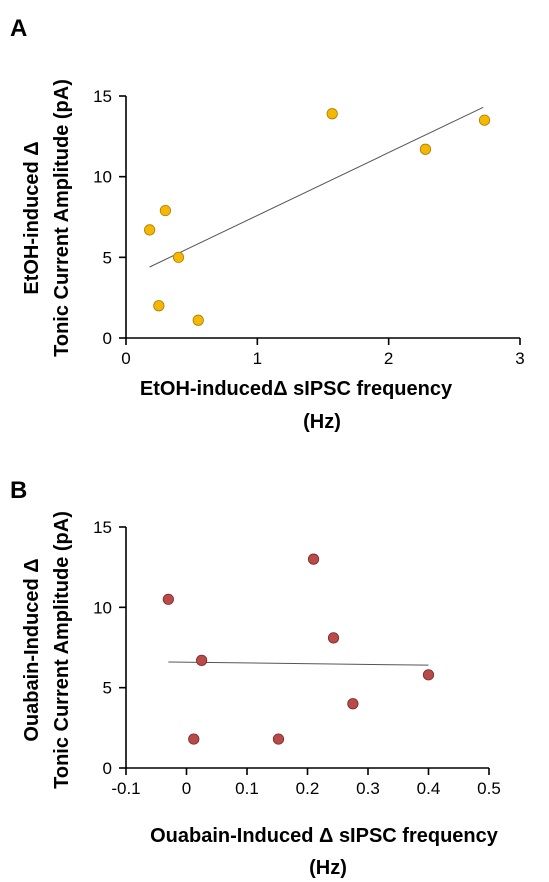 The height and width of the screenshot is (882, 549). What do you see at coordinates (247, 788) in the screenshot?
I see `x-tick-label: 0.1` at bounding box center [247, 788].